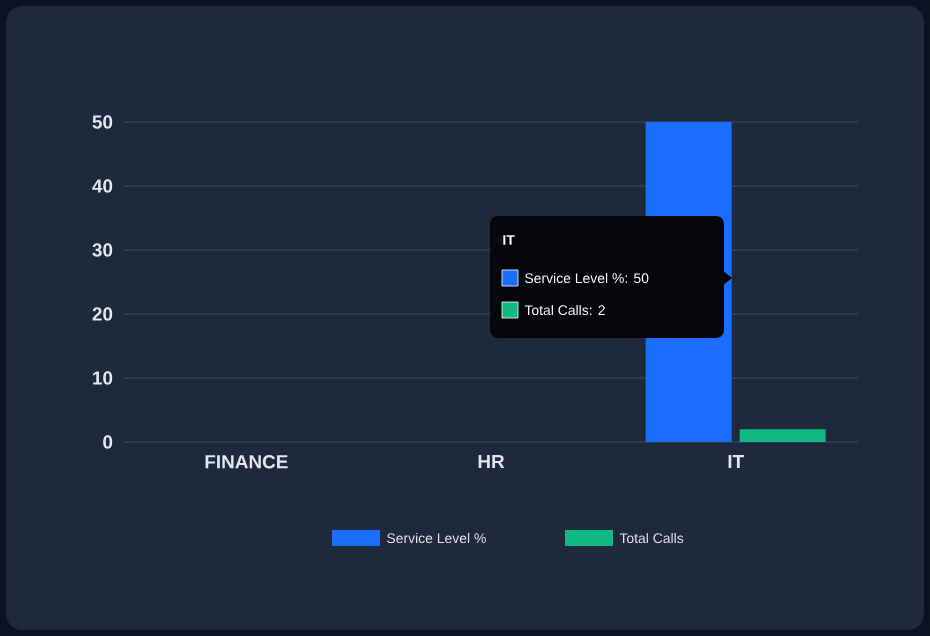  What do you see at coordinates (102, 314) in the screenshot?
I see `y-tick-label: 20` at bounding box center [102, 314].